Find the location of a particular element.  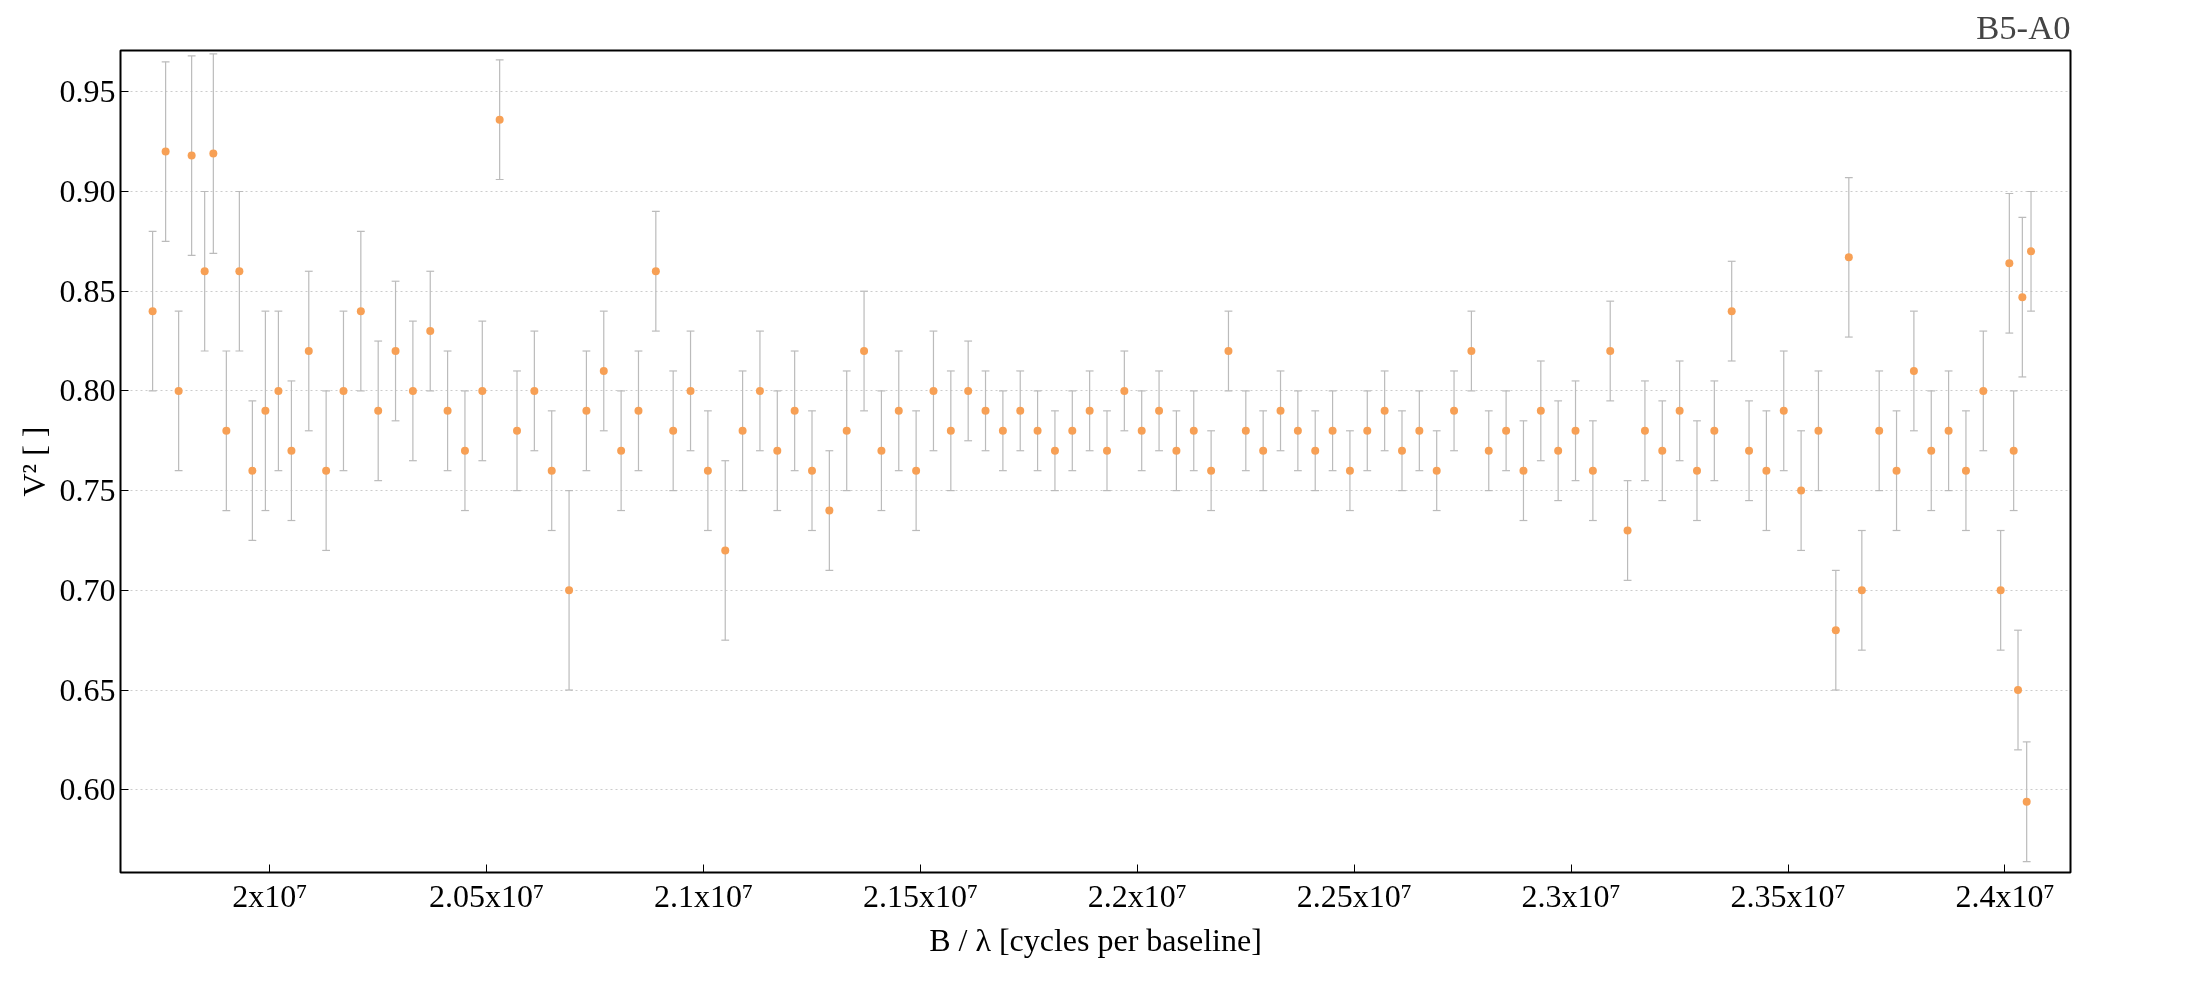

x-tick-label: 2.25x10⁷ is located at coordinates (1354, 895).